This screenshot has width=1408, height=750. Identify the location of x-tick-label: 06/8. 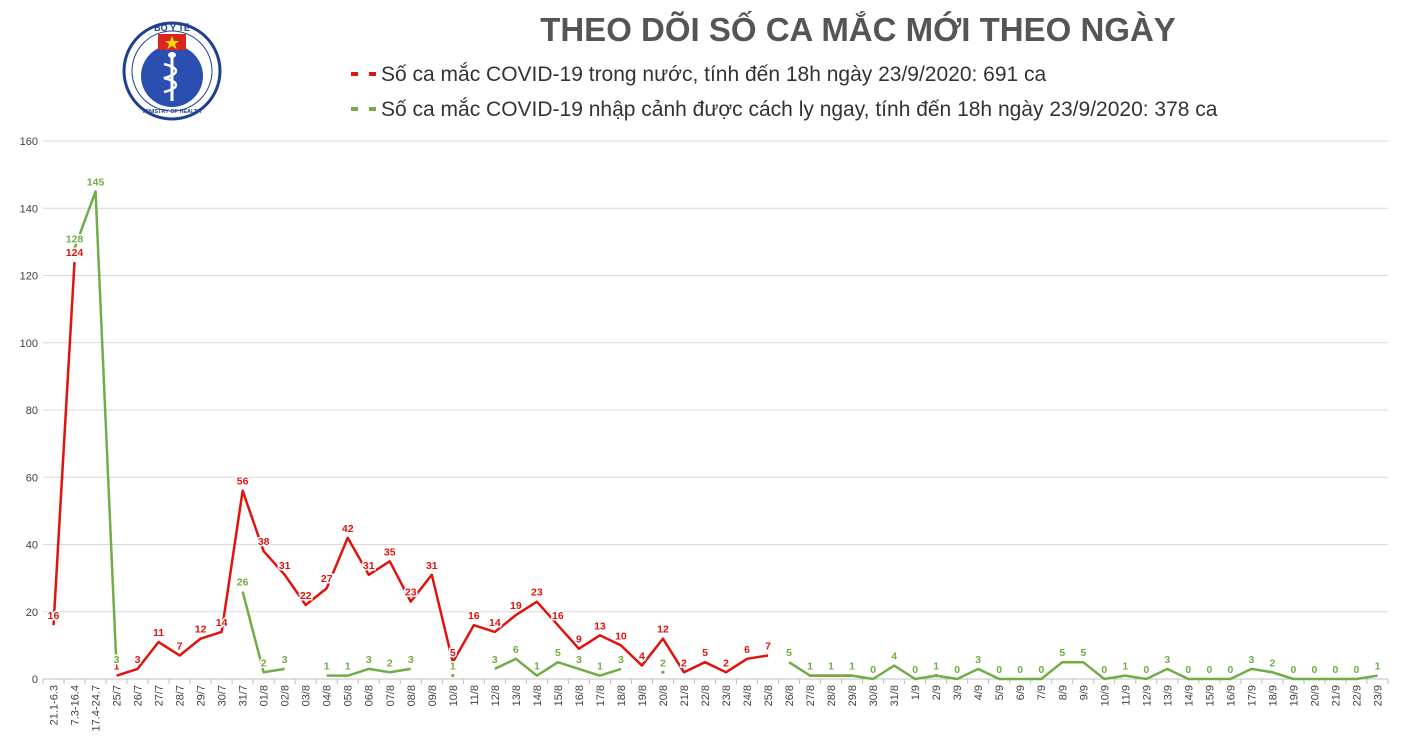
(370, 695).